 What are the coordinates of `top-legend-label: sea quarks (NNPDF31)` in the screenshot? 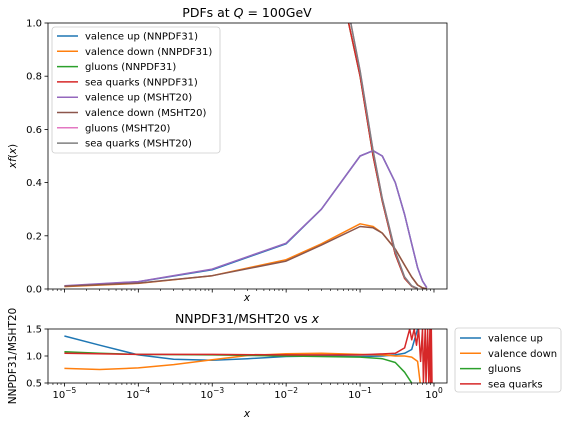 It's located at (141, 82).